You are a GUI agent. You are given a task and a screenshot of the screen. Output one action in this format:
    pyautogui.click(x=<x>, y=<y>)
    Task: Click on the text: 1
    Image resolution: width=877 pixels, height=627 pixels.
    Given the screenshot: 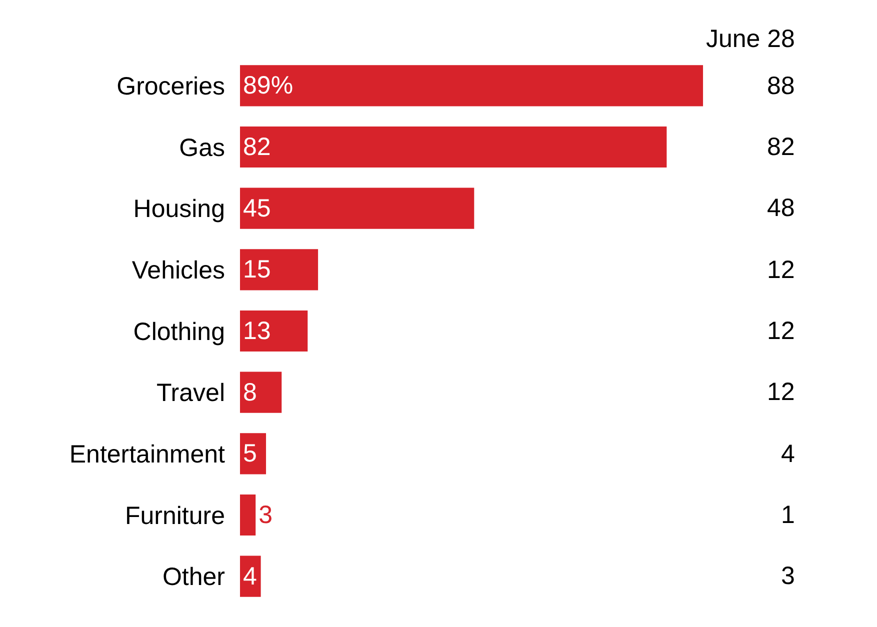 What is the action you would take?
    pyautogui.click(x=788, y=515)
    